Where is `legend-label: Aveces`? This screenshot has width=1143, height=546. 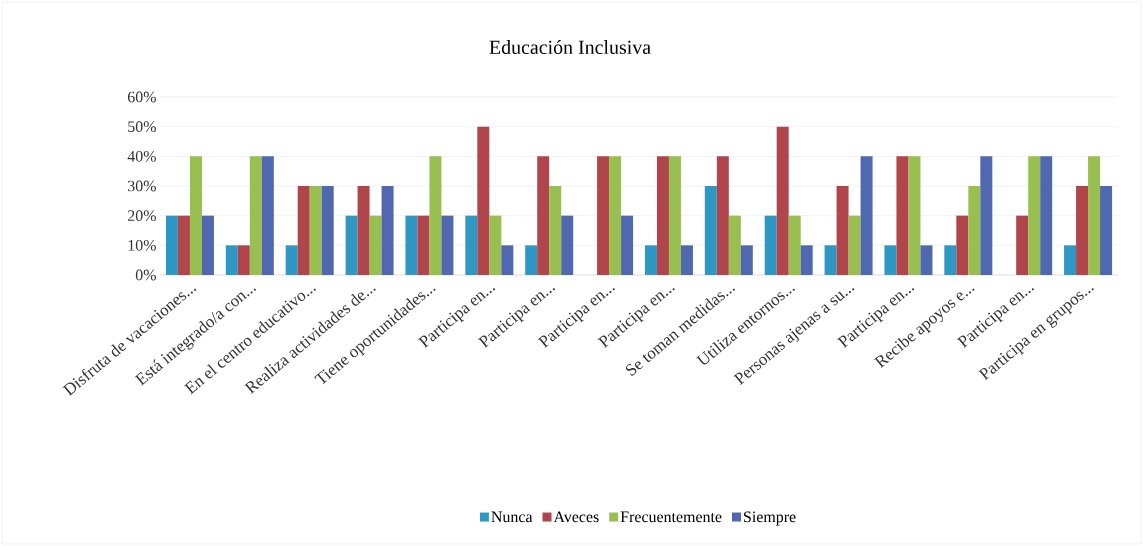 legend-label: Aveces is located at coordinates (576, 517).